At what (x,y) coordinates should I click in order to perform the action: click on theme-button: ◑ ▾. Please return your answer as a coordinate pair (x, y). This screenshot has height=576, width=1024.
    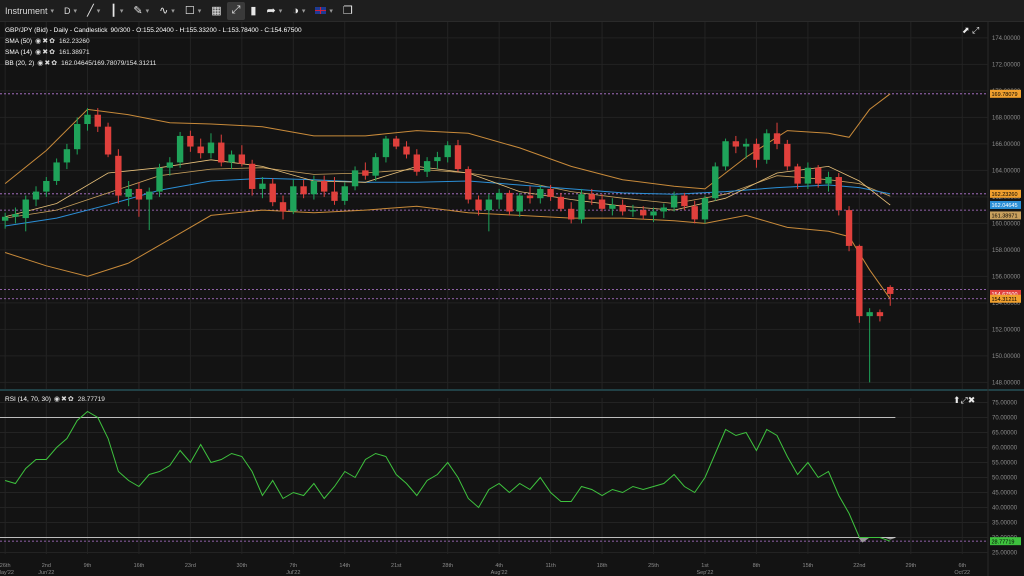
    Looking at the image, I should click on (298, 11).